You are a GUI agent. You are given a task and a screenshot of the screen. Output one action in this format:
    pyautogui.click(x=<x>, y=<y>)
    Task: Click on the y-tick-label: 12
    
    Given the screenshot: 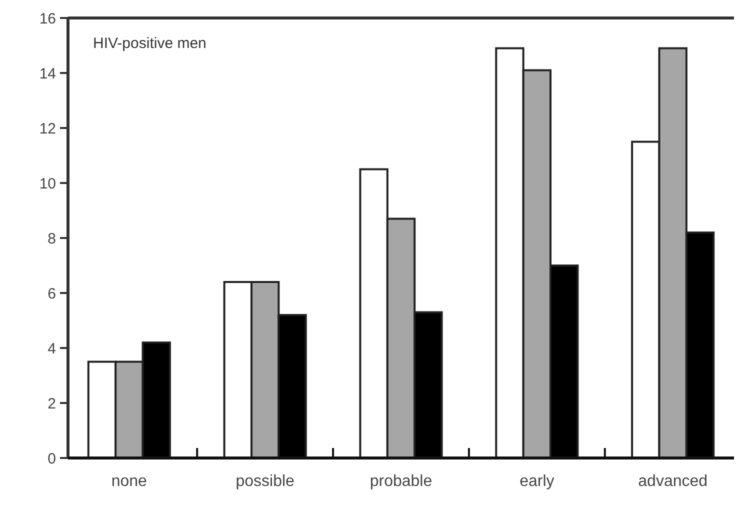 What is the action you would take?
    pyautogui.click(x=47, y=129)
    